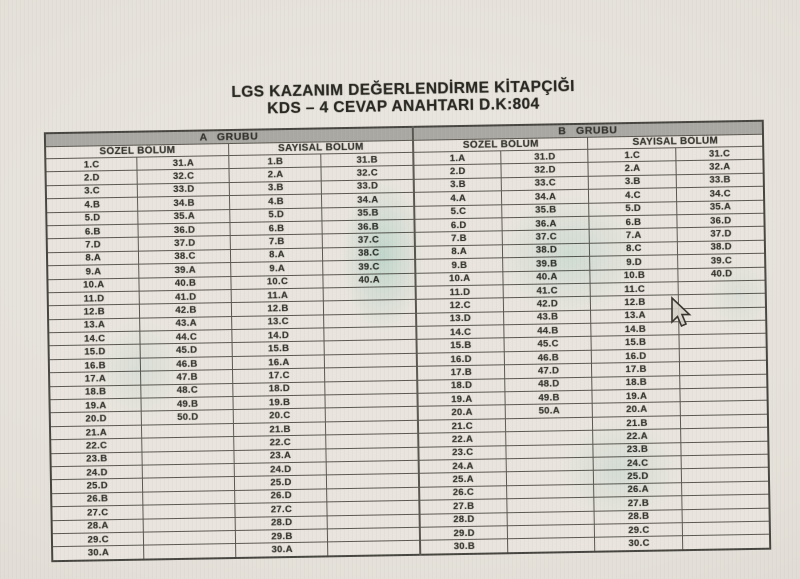 This screenshot has height=579, width=800. Describe the element at coordinates (464, 547) in the screenshot. I see `answer-cell: 30.B` at that location.